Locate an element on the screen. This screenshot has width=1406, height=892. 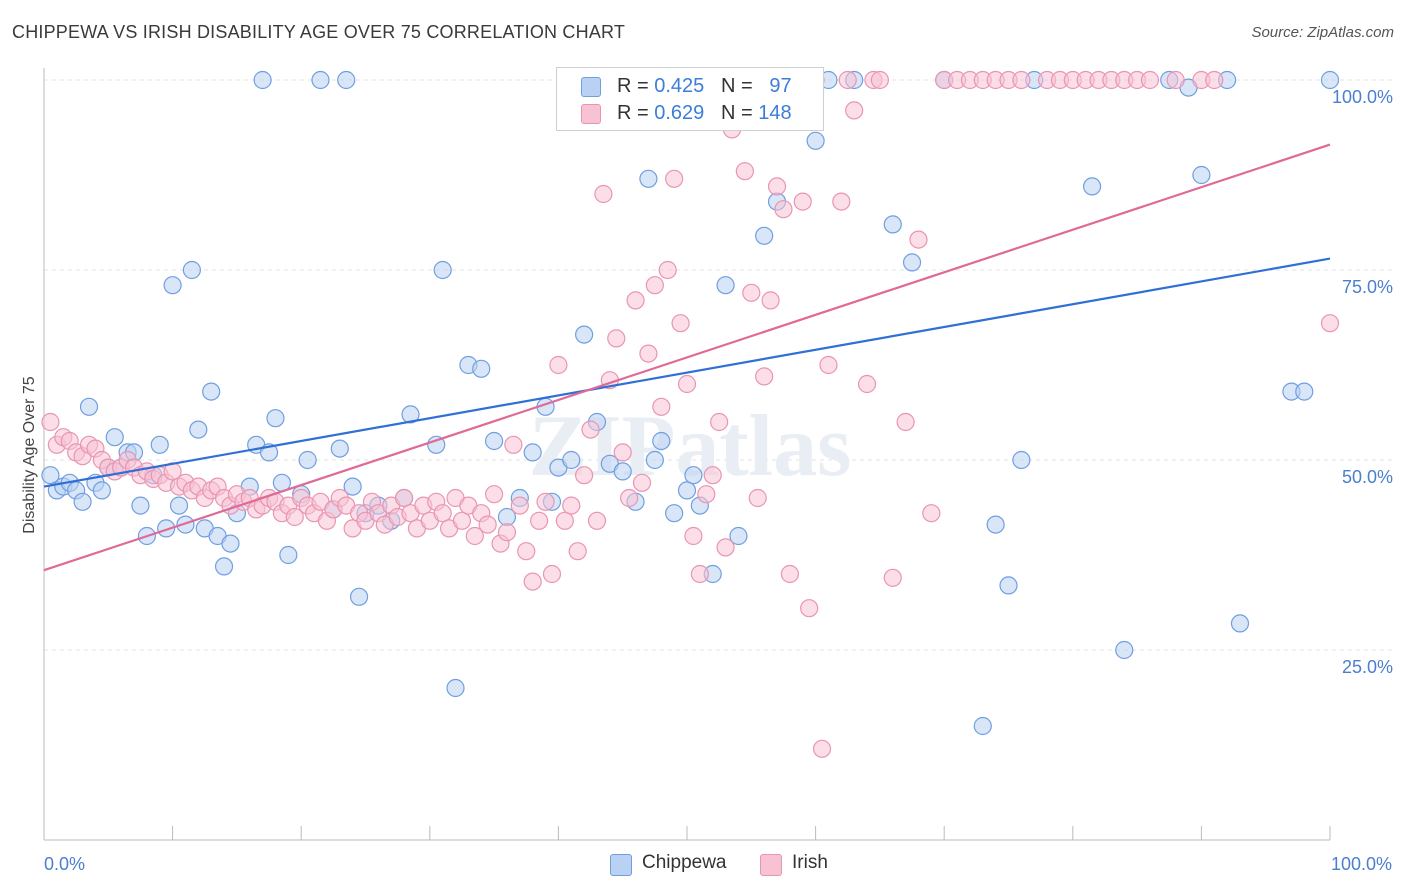
legend-n-value: 97 is located at coordinates (780, 86).